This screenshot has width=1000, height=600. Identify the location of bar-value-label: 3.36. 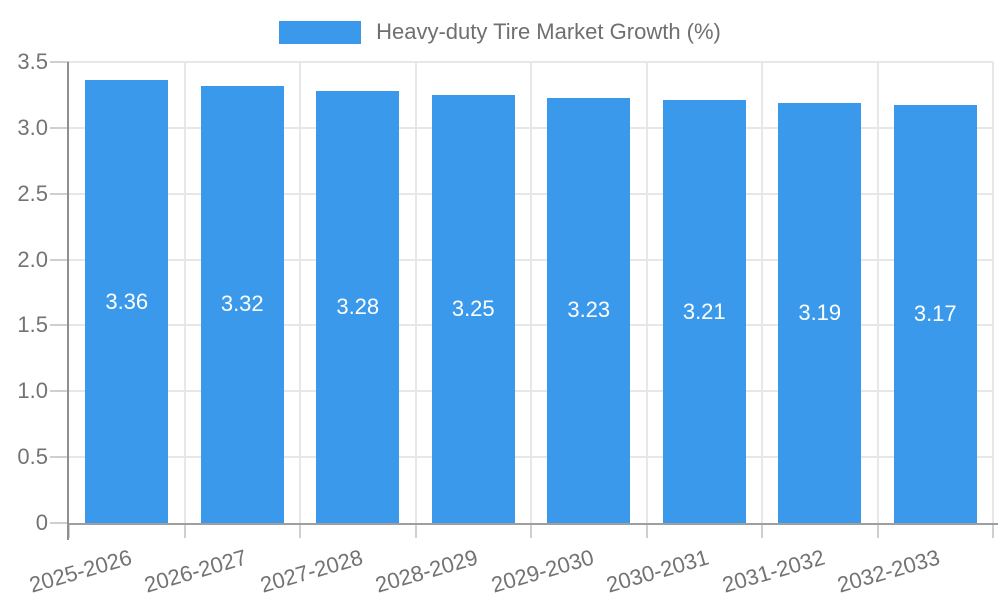
(127, 301).